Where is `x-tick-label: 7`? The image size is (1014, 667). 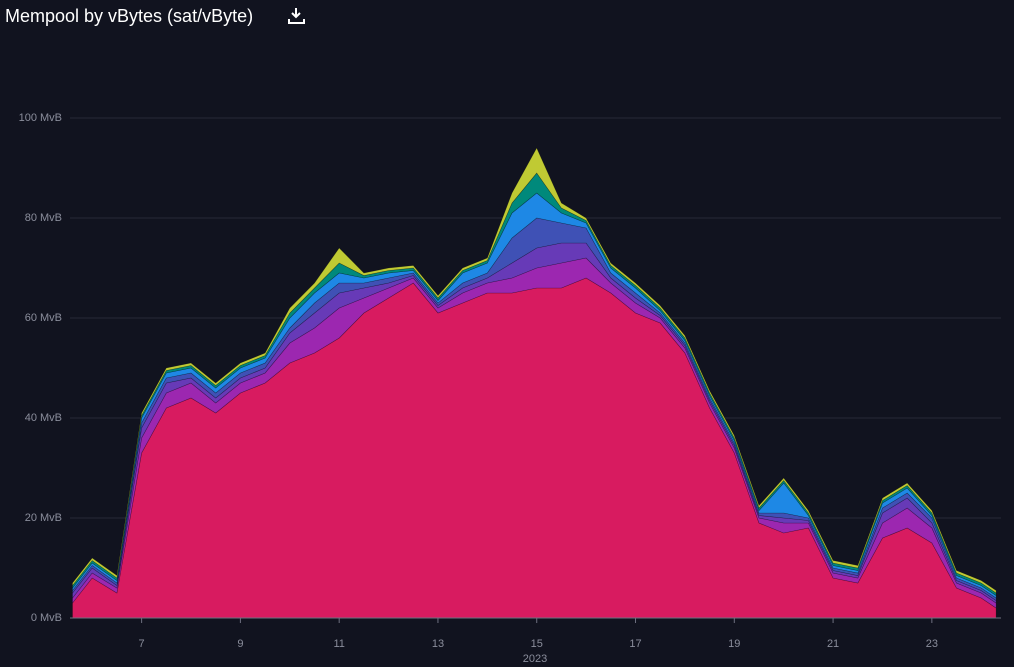 x-tick-label: 7 is located at coordinates (142, 644).